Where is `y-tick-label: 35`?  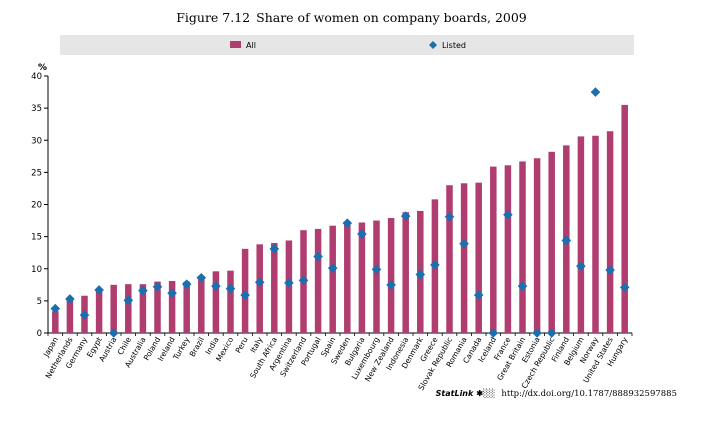 y-tick-label: 35 is located at coordinates (36, 109).